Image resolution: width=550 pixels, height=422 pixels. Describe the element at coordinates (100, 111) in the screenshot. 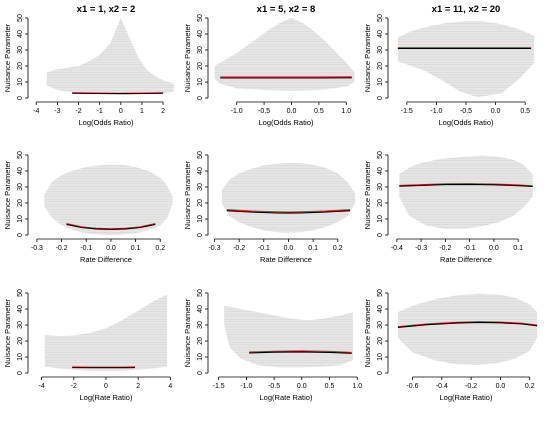

I see `x-tick-label: -1` at that location.